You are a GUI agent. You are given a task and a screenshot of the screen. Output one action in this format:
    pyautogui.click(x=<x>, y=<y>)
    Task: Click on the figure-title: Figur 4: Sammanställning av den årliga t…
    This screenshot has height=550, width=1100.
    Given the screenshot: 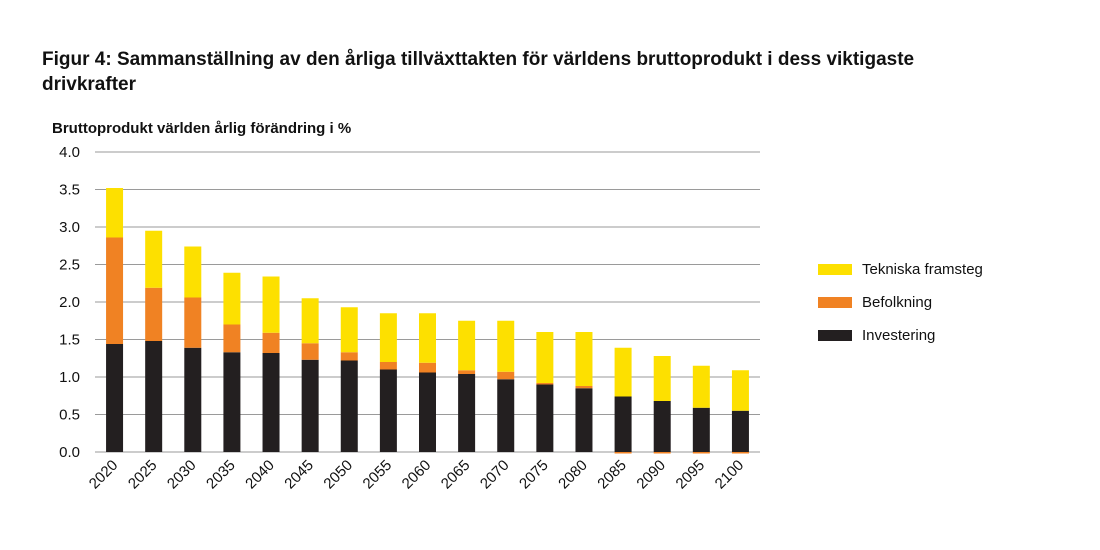 What is the action you would take?
    pyautogui.click(x=478, y=72)
    